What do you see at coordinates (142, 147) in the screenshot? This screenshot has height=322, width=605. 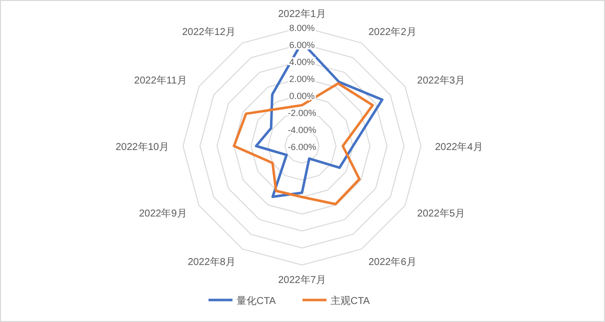 I see `spoke-label: 2022年10月` at bounding box center [142, 147].